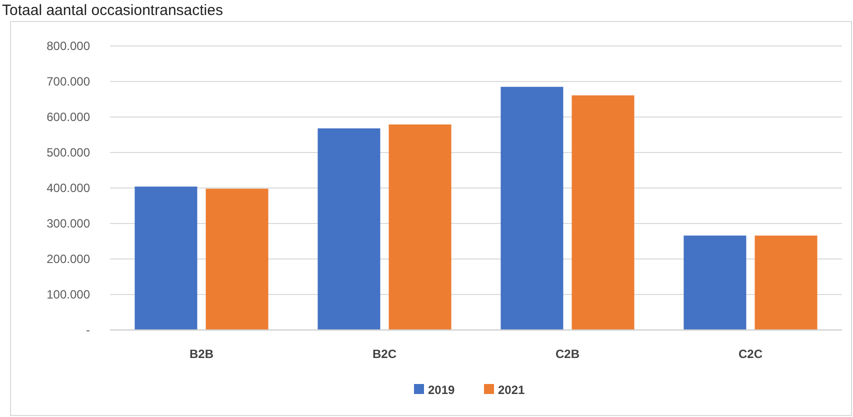 The image size is (853, 417). Describe the element at coordinates (68, 188) in the screenshot. I see `y-tick-label: 400.000` at that location.